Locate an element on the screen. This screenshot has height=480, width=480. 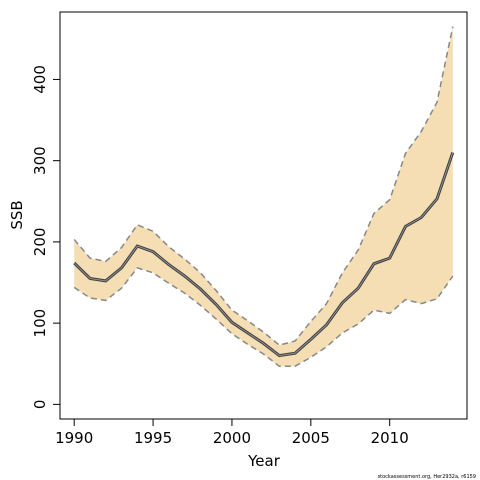
y-tick-label: 300 is located at coordinates (40, 160).